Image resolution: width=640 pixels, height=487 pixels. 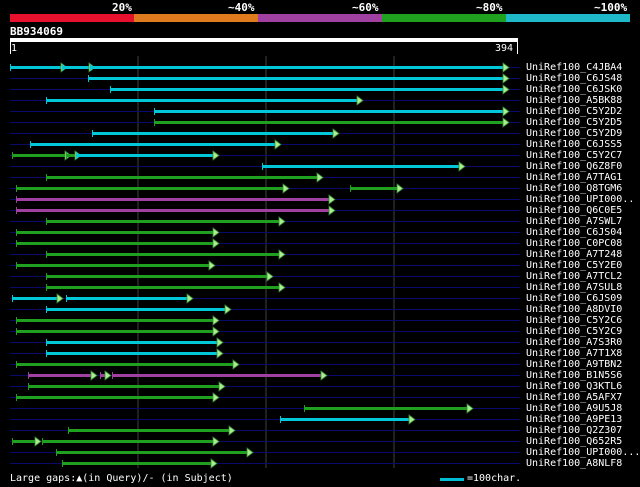 I want to click on hit-label: UniRef100_A8NLF8, so click(x=574, y=463).